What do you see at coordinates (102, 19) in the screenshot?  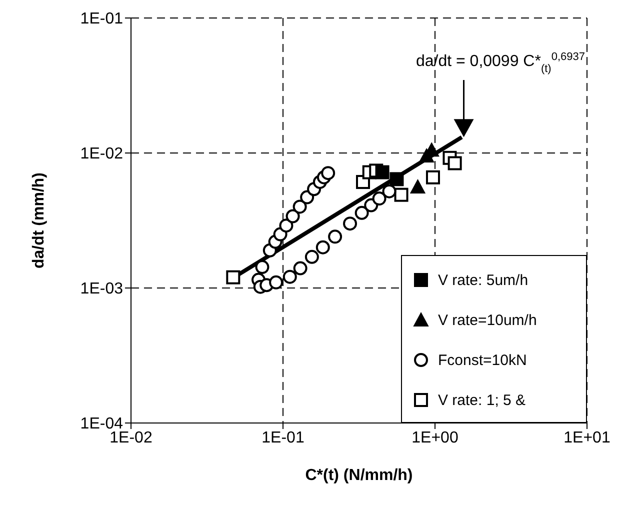 I see `y-tick-label: 1E-01` at bounding box center [102, 19].